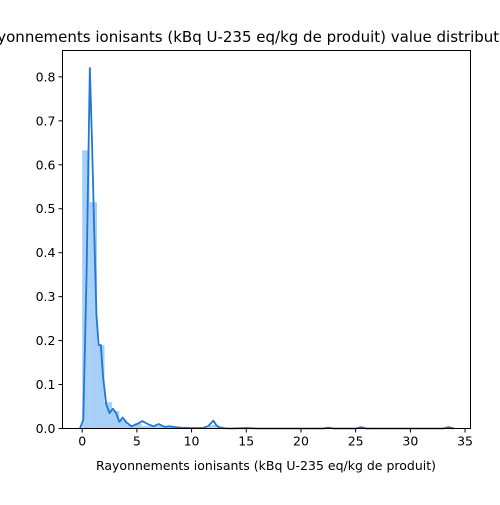 Image resolution: width=500 pixels, height=505 pixels. Describe the element at coordinates (82, 441) in the screenshot. I see `x-tick-label: 0` at that location.